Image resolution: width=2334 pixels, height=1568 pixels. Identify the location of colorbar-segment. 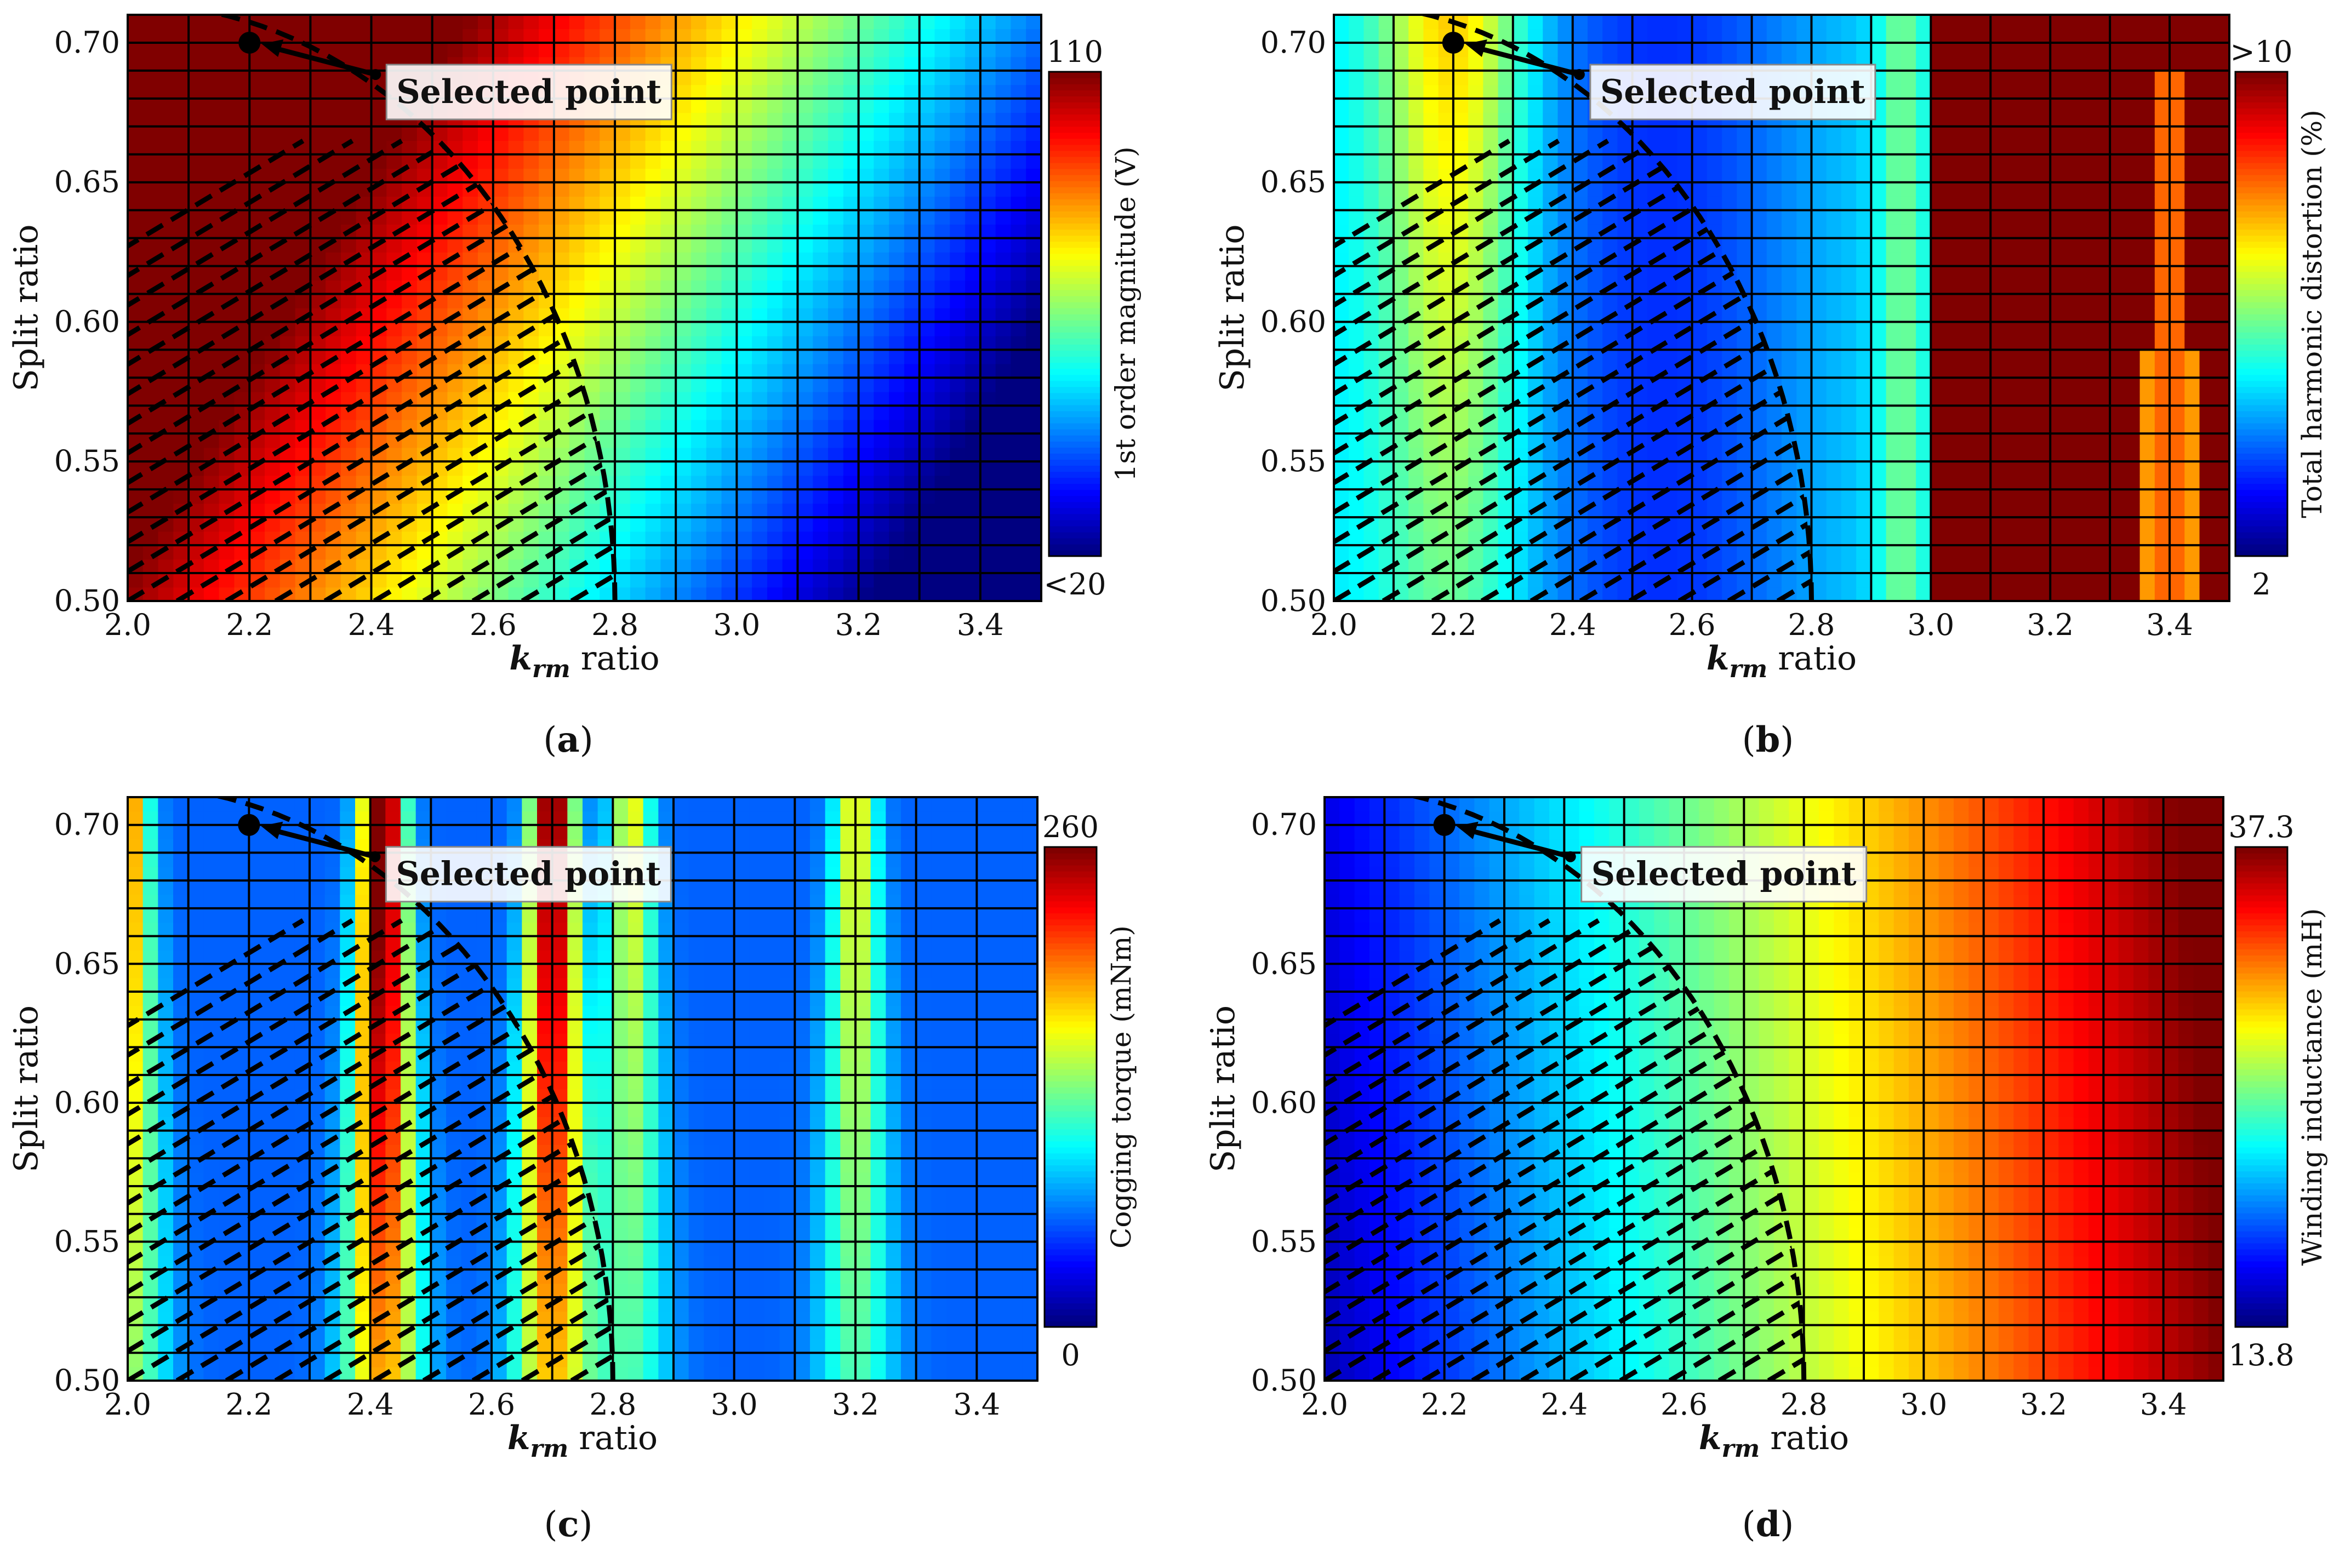
(1075, 100).